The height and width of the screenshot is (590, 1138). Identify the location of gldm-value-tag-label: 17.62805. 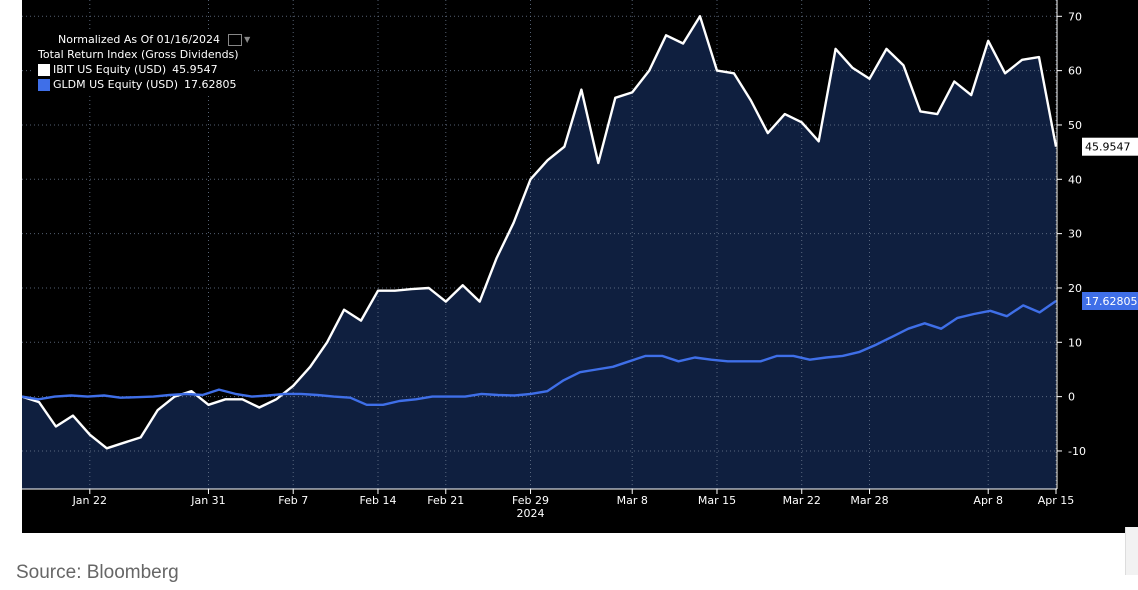
(1111, 301).